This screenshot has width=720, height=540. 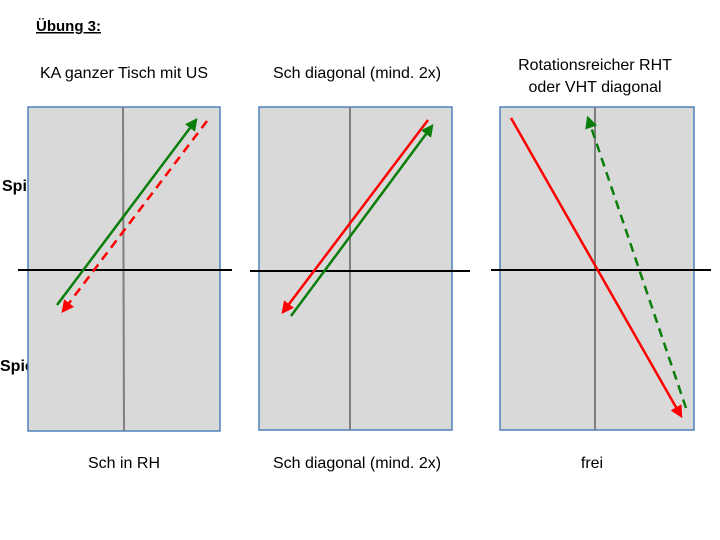 I want to click on panel-top-label: Sch diagonal (mind. 2x), so click(x=357, y=73).